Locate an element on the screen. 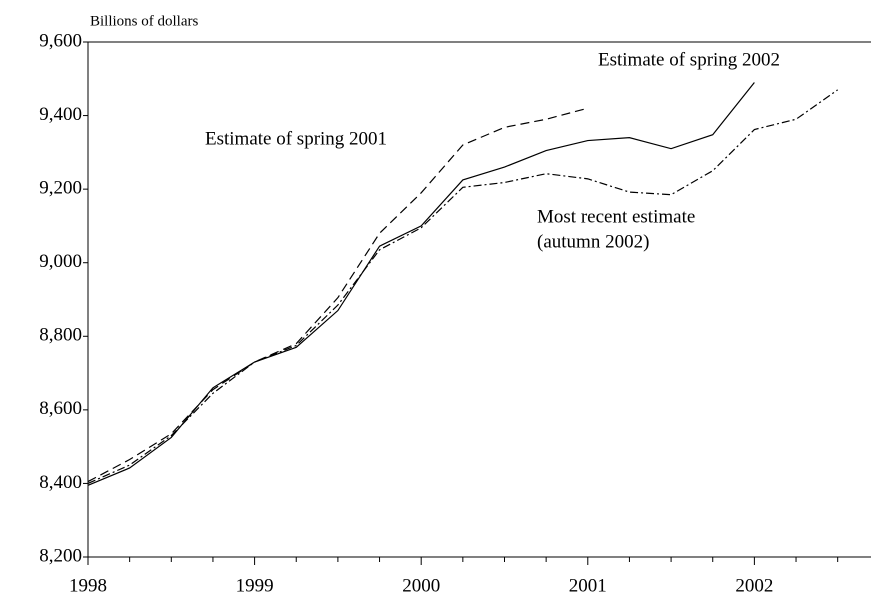 Image resolution: width=871 pixels, height=602 pixels. y-tick-label: 8,200 is located at coordinates (60, 555).